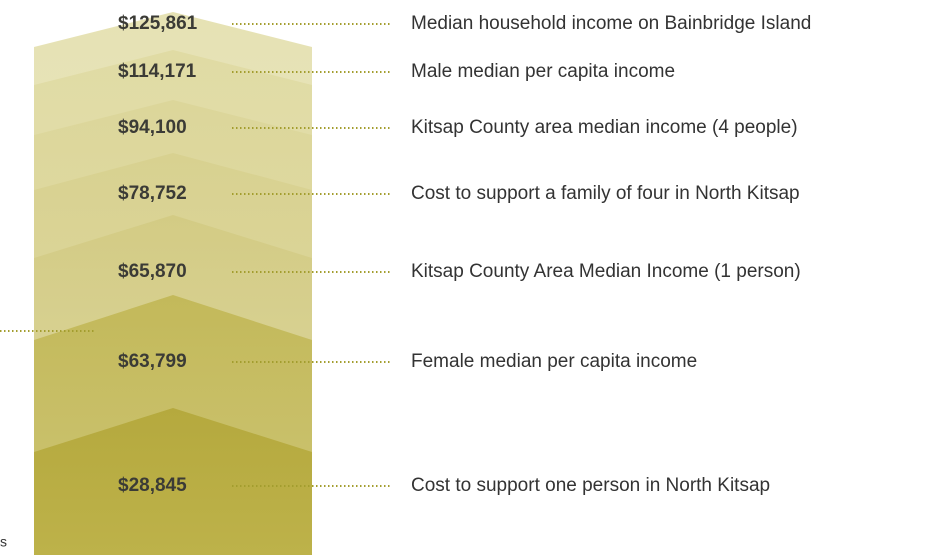 Image resolution: width=937 pixels, height=555 pixels. I want to click on value-label: $65,870, so click(152, 271).